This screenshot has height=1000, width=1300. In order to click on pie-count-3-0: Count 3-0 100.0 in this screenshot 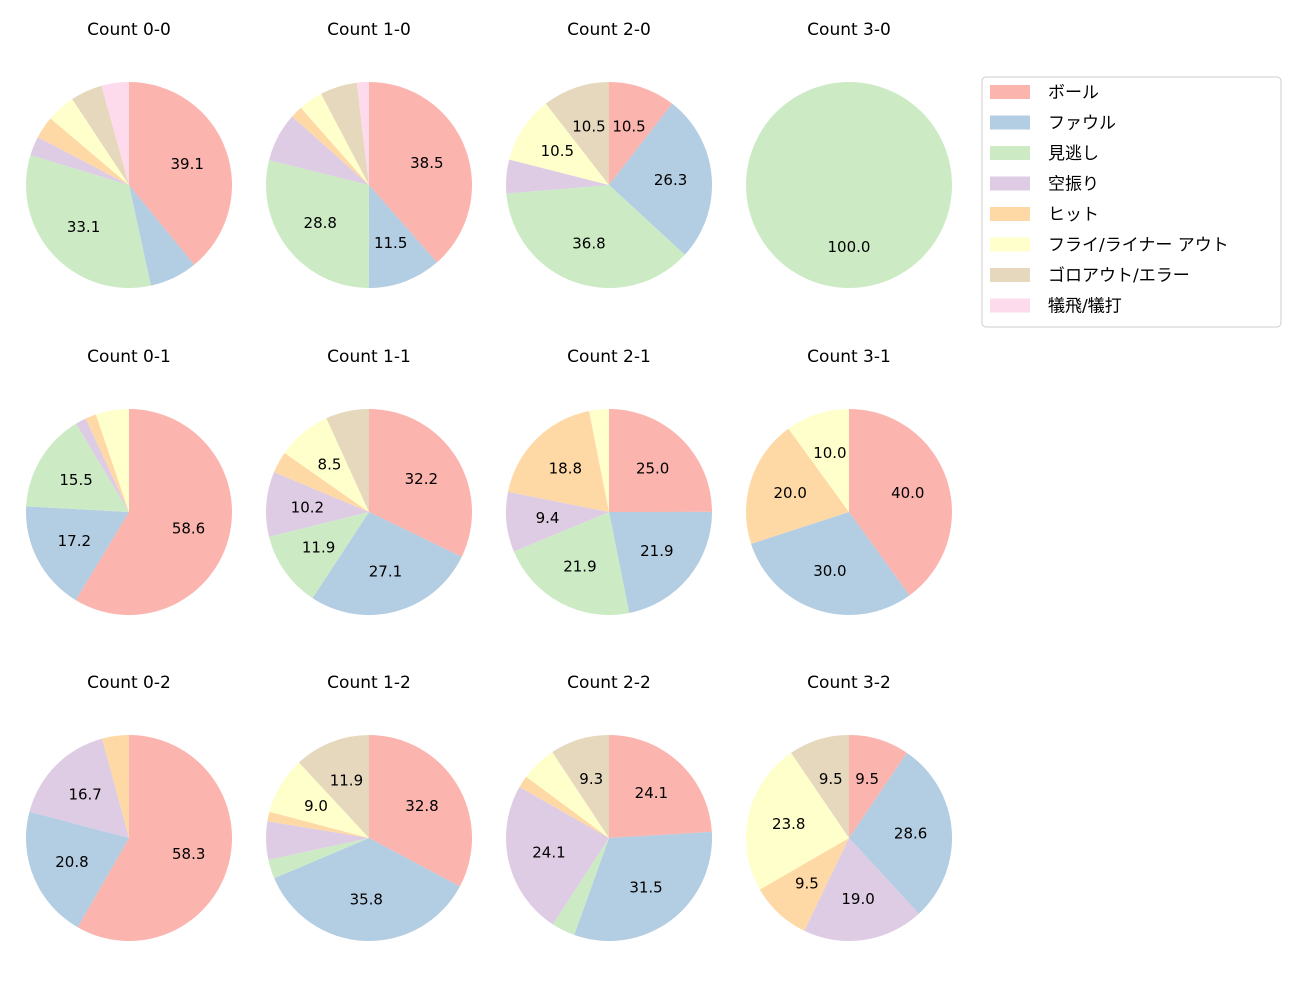, I will do `click(849, 154)`.